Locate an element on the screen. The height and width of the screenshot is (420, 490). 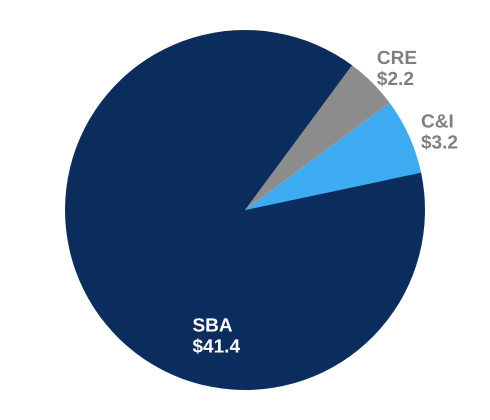
data-label: $41.4 is located at coordinates (216, 347).